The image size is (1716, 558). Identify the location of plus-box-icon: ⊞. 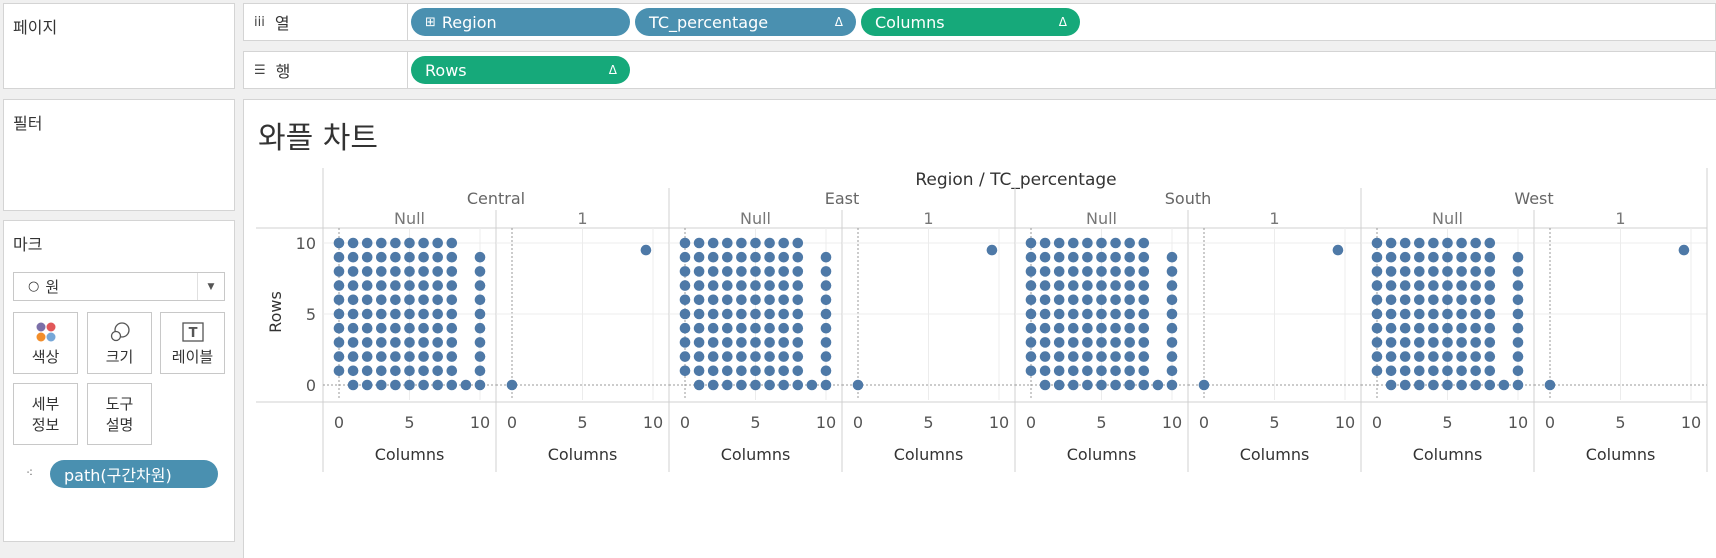
(430, 22).